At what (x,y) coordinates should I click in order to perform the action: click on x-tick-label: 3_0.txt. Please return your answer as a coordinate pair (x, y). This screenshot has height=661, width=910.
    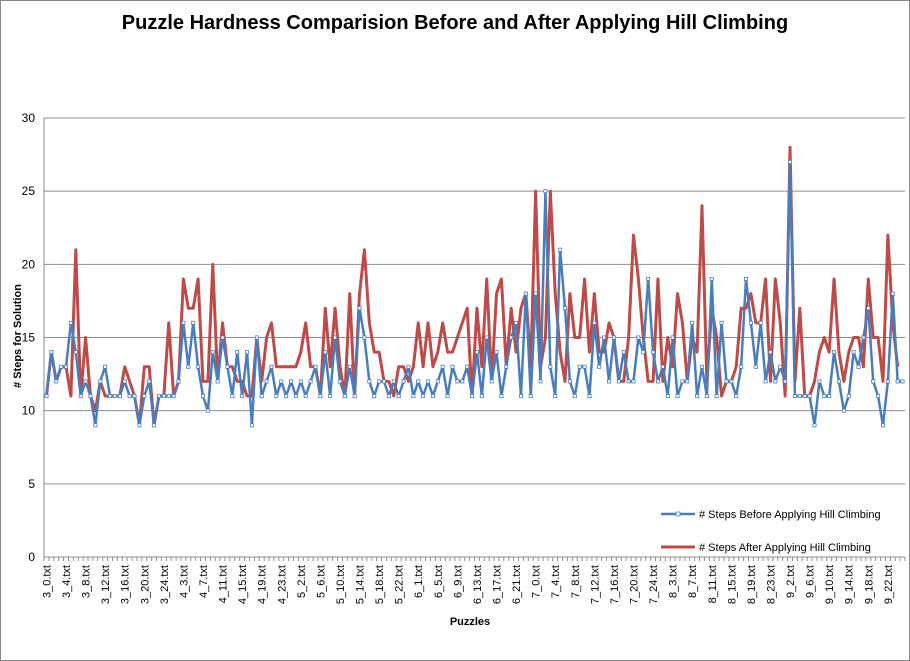
    Looking at the image, I should click on (47, 581).